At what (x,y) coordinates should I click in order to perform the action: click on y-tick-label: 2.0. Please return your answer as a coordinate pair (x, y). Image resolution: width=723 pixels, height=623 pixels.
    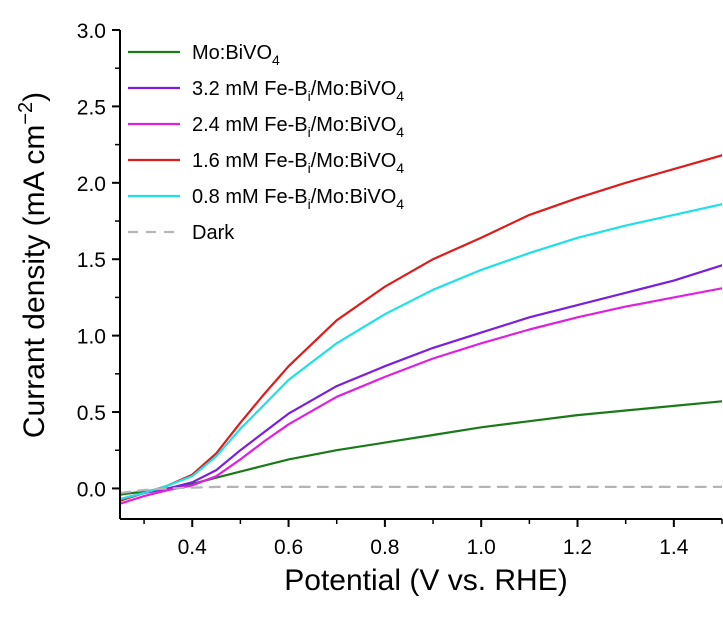
    Looking at the image, I should click on (91, 184).